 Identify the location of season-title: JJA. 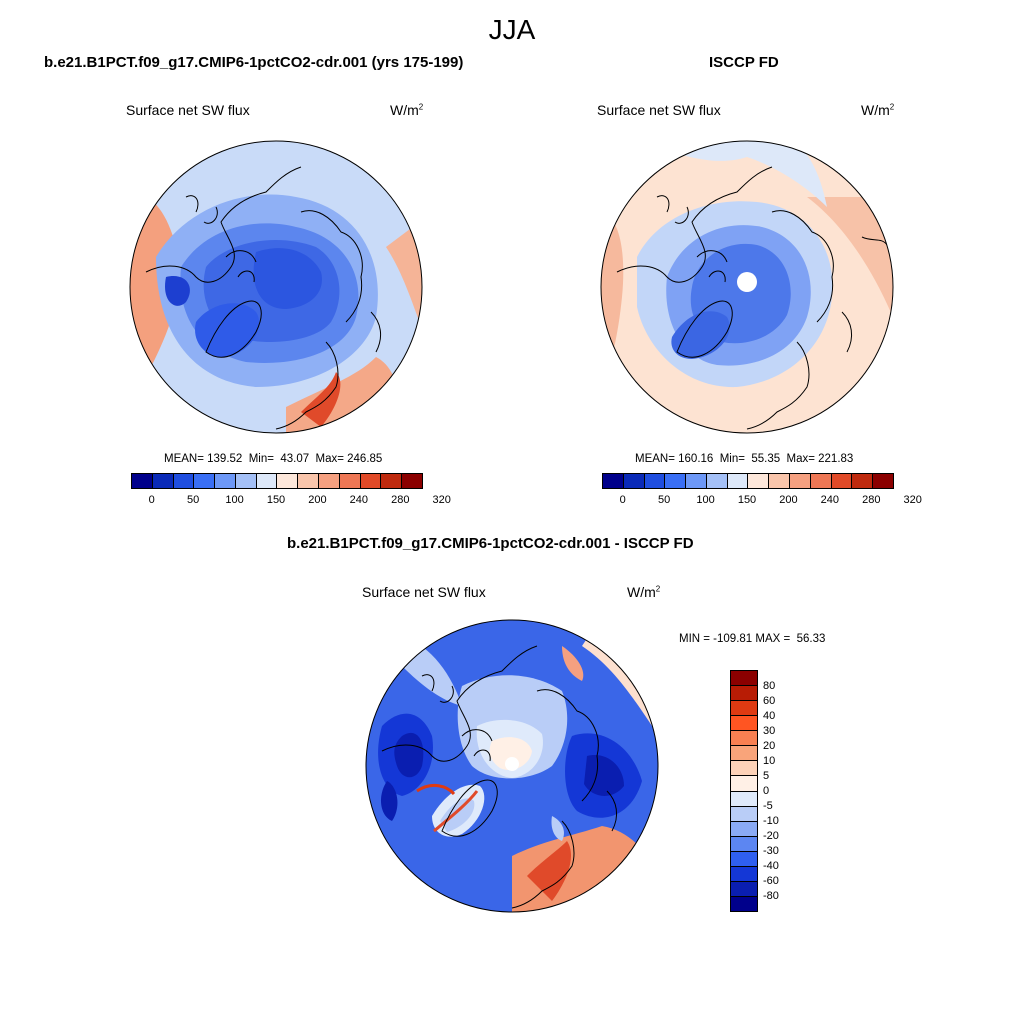
(512, 29).